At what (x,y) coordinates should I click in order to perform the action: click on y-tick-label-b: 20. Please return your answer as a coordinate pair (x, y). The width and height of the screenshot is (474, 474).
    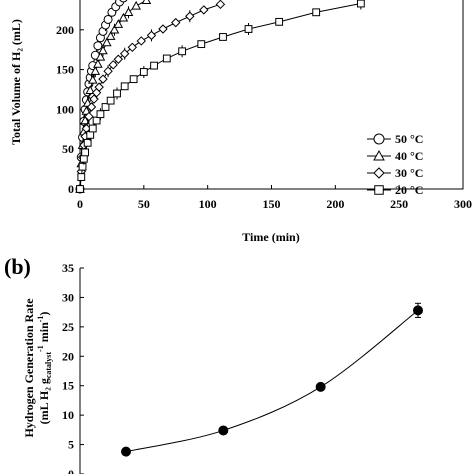
    Looking at the image, I should click on (68, 356).